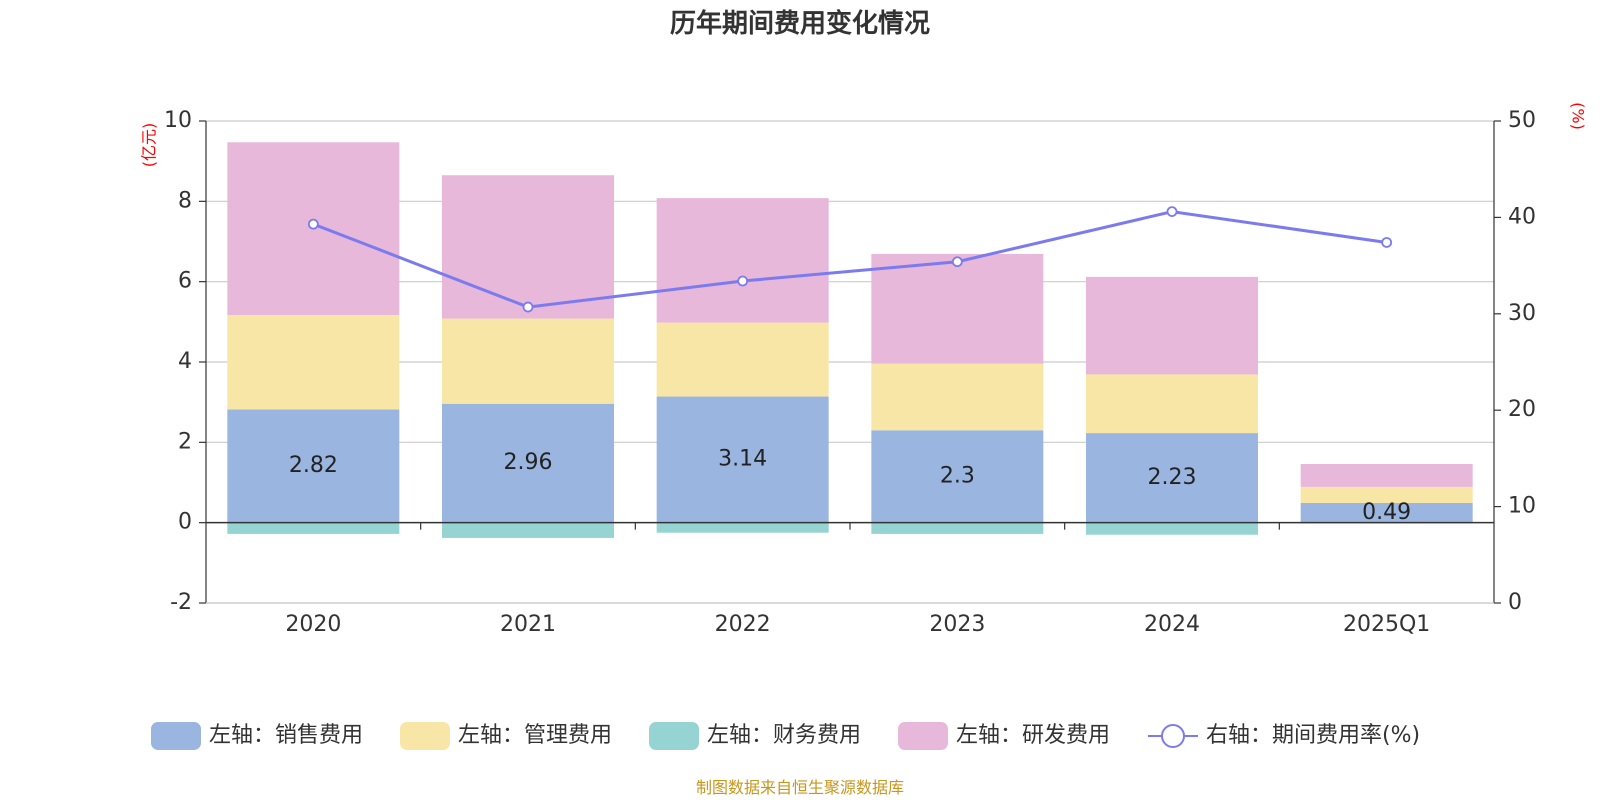  Describe the element at coordinates (957, 262) in the screenshot. I see `rate-point-2023` at that location.